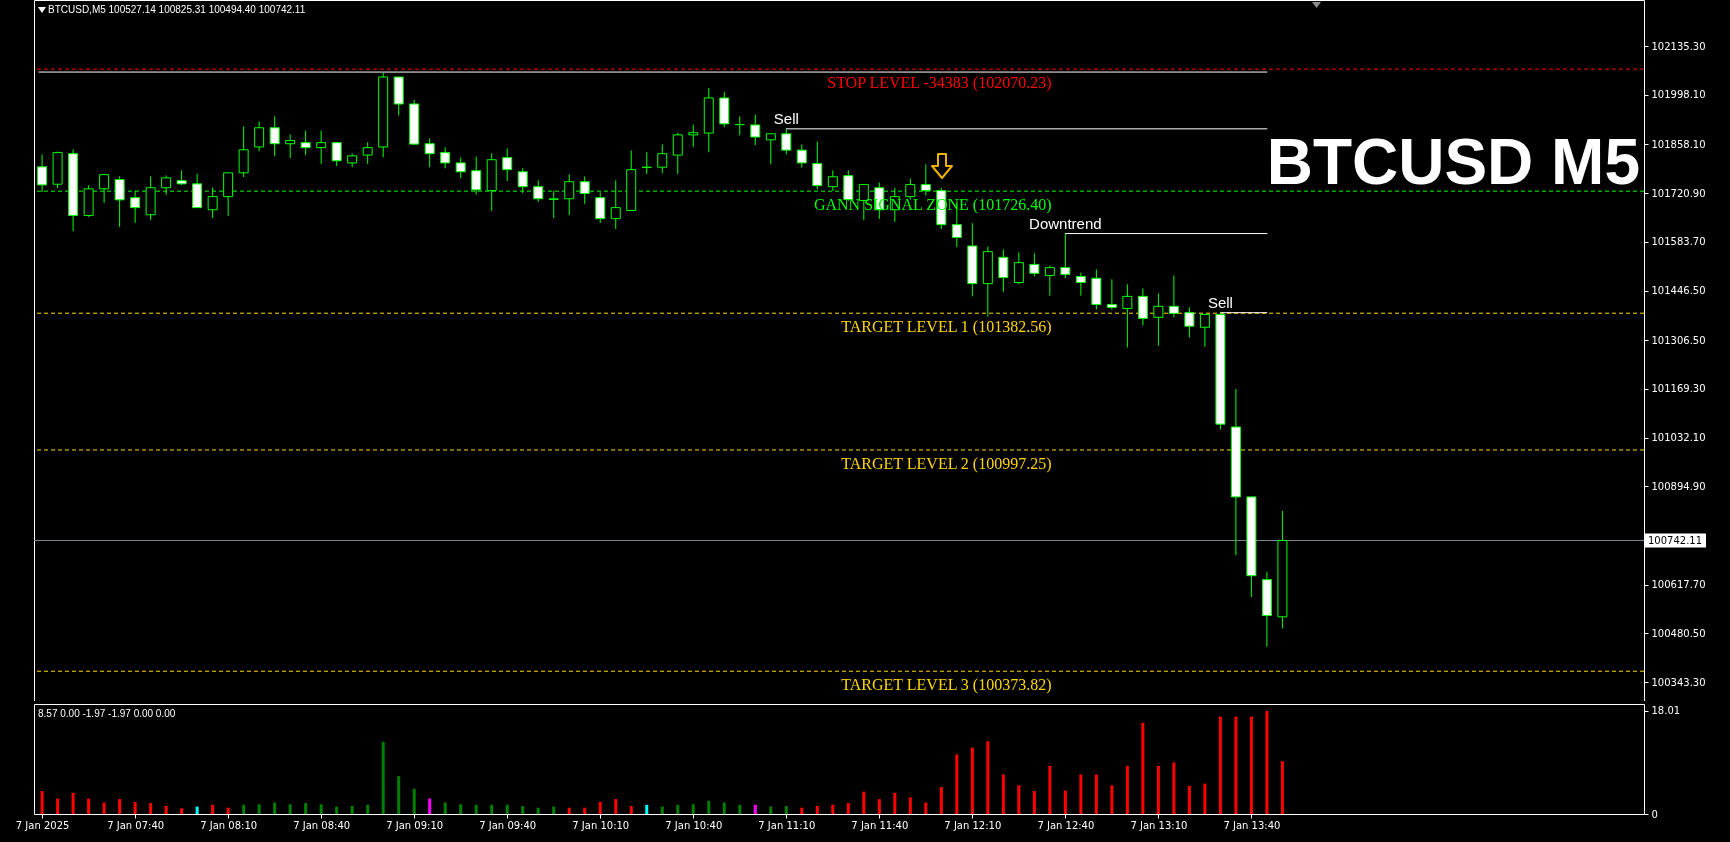  I want to click on x-tick-label: 7 Jan 13:10, so click(1159, 825).